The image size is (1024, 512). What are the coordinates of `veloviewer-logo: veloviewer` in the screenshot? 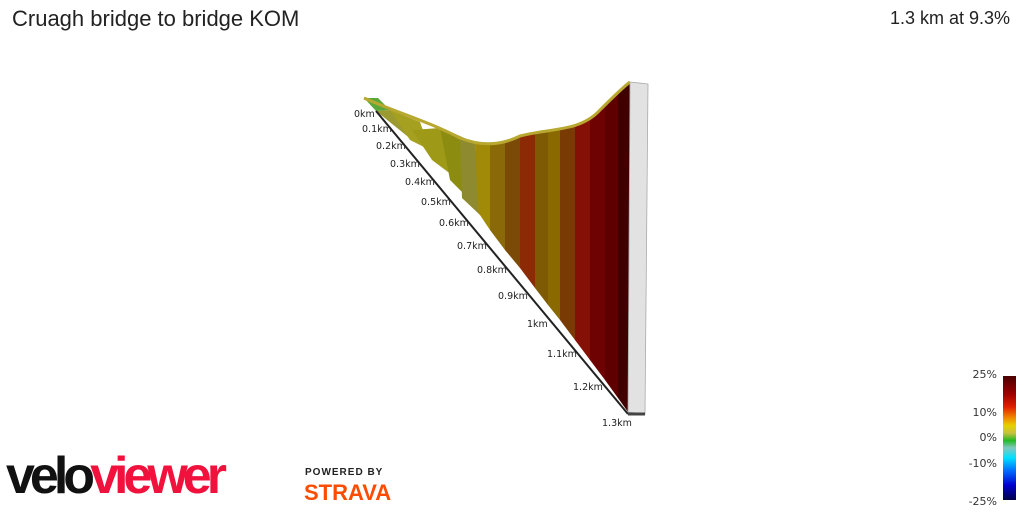 It's located at (116, 476).